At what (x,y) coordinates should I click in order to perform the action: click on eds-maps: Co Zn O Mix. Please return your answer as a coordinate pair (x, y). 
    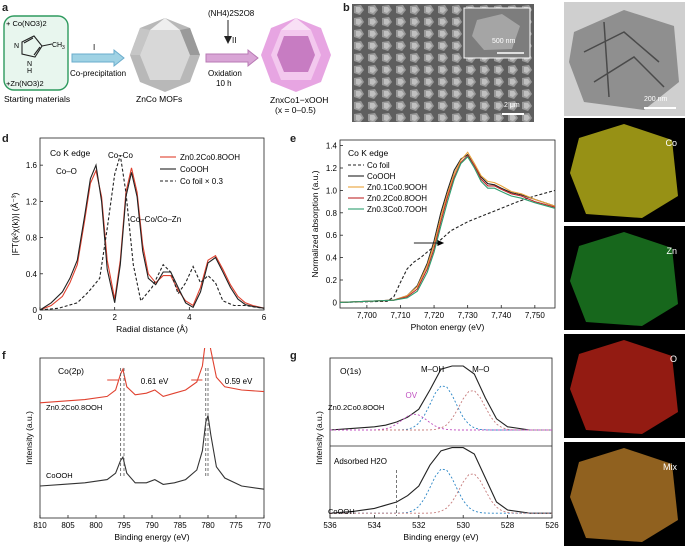
    Looking at the image, I should click on (624, 334).